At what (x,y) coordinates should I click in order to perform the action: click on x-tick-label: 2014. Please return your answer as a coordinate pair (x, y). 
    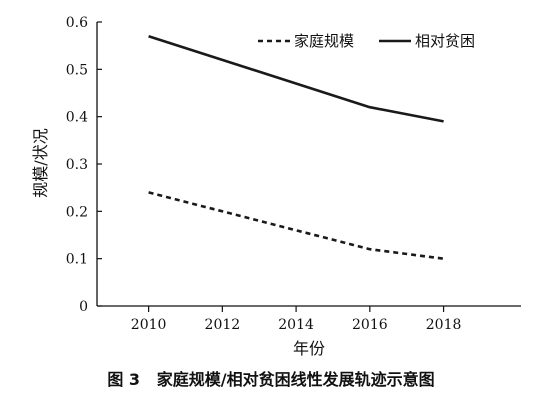
    Looking at the image, I should click on (296, 325).